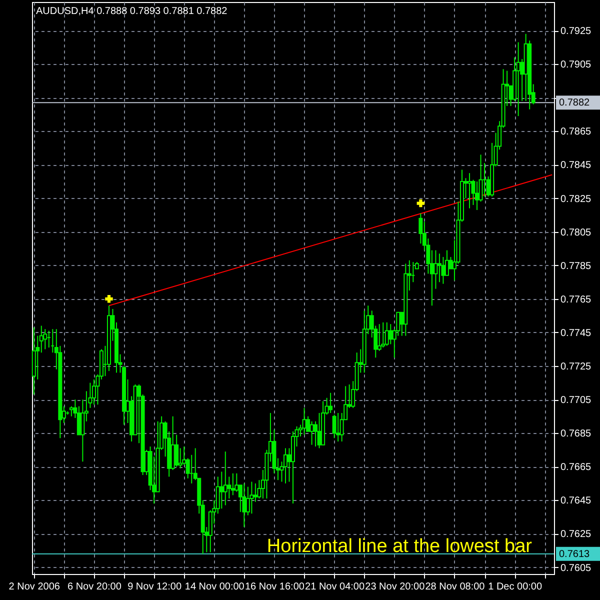 The image size is (600, 600). I want to click on x-tick-label: 16 Nov 16:00, so click(274, 587).